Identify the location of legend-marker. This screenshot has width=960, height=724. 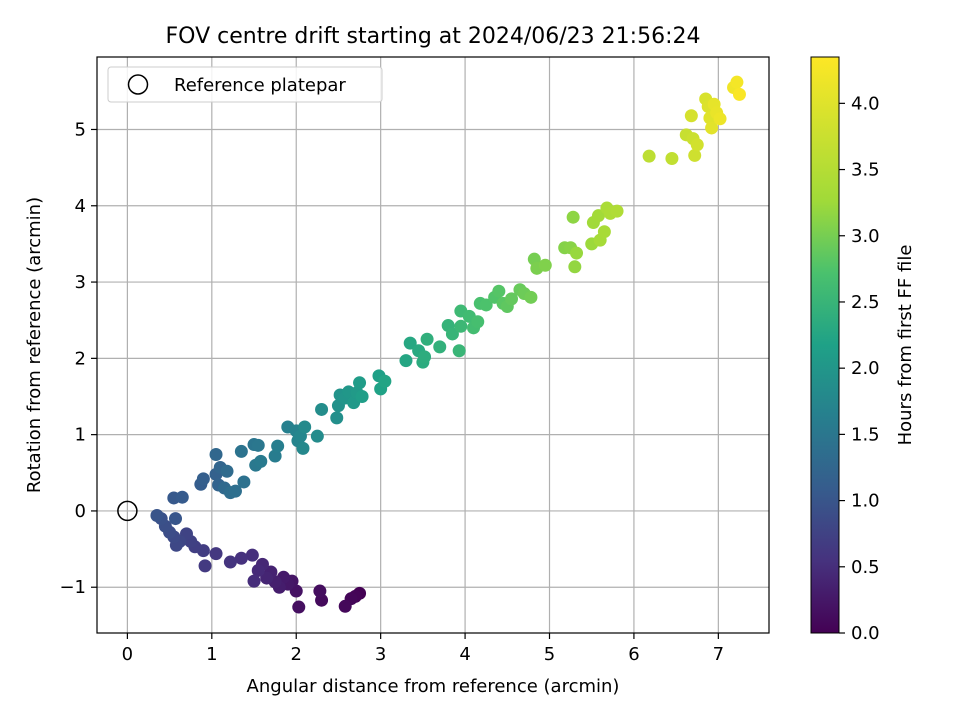
(138, 84).